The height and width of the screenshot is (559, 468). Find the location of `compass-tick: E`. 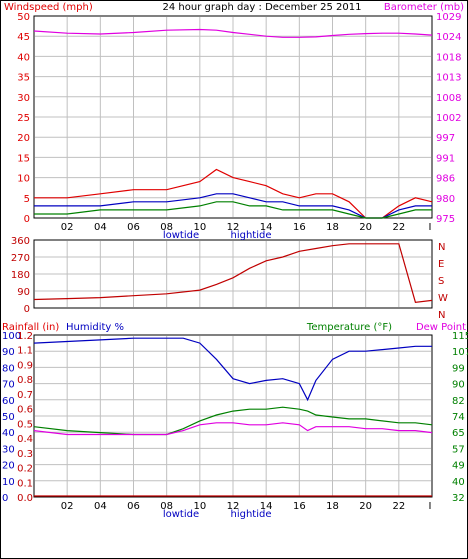

compass-tick: E is located at coordinates (441, 264).